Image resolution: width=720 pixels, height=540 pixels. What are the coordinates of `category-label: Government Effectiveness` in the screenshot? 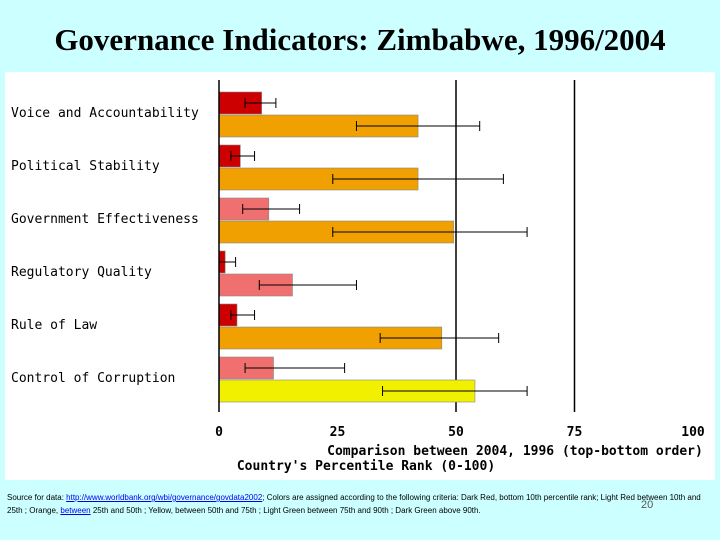 It's located at (105, 219).